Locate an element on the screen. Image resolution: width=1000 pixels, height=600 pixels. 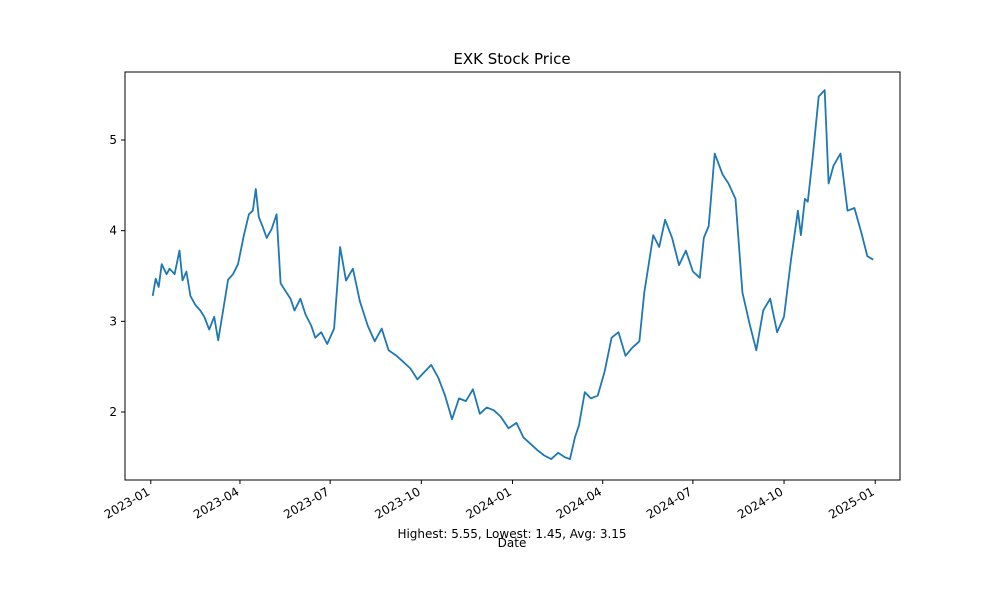
y-axis-ticks: 2 3 4 5 is located at coordinates (117, 276).